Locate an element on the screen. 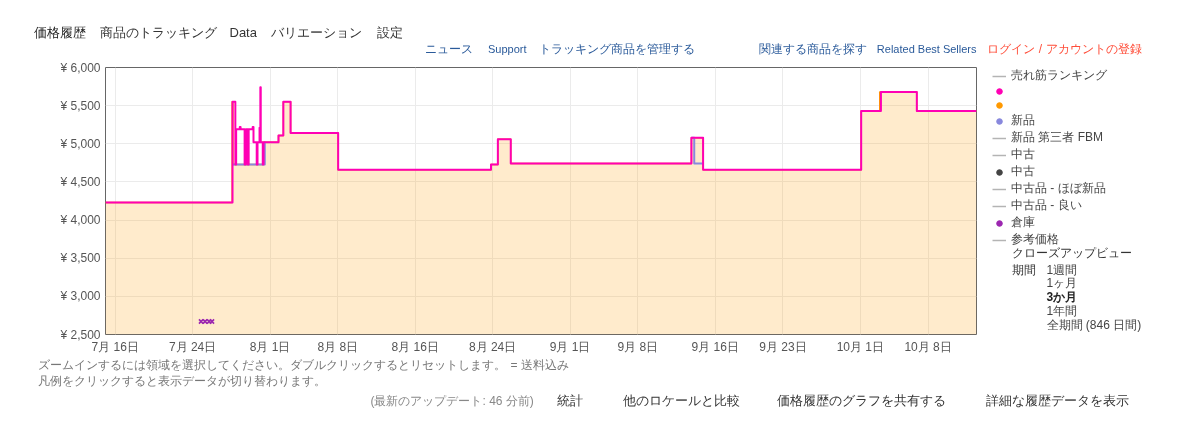  legend-label: 中古品 - 良い is located at coordinates (1046, 205).